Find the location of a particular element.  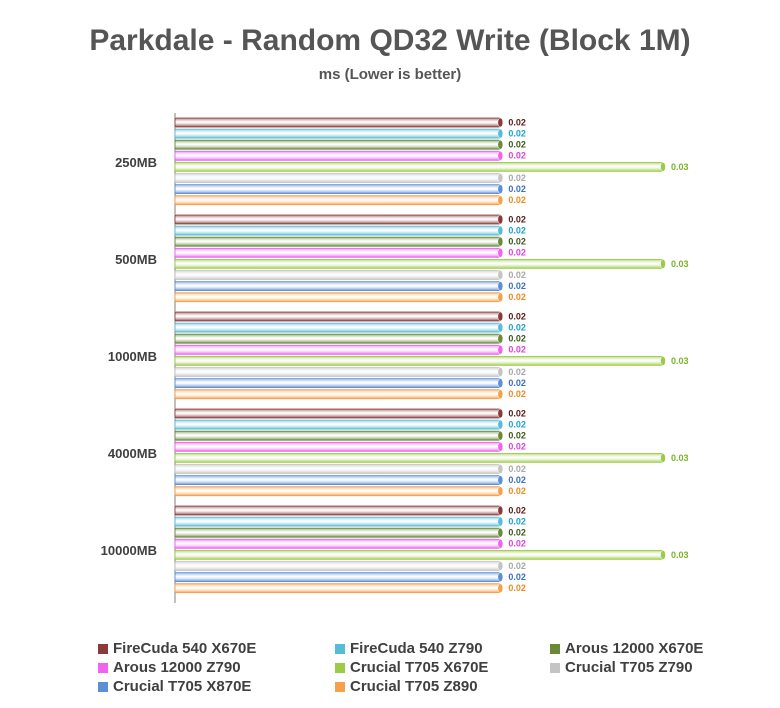

legend-item: Arous 12000 X670E is located at coordinates (626, 648).